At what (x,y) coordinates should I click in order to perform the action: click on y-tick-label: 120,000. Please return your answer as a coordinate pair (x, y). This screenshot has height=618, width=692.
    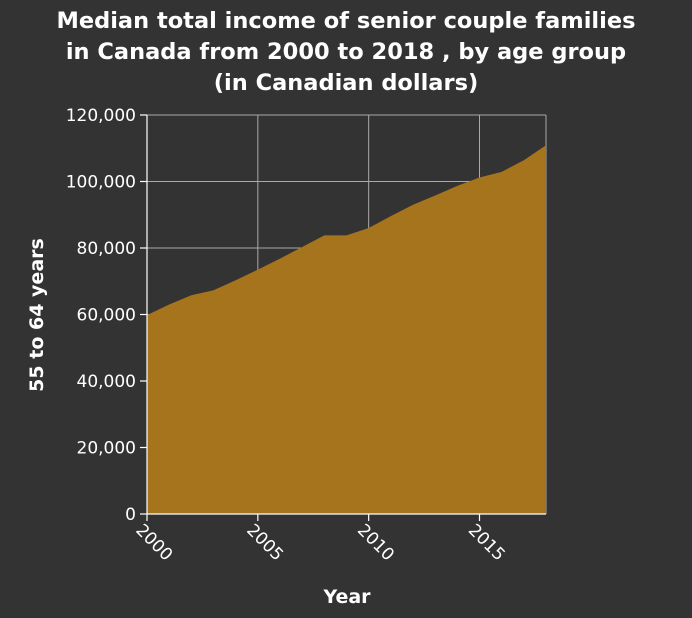
    Looking at the image, I should click on (101, 116).